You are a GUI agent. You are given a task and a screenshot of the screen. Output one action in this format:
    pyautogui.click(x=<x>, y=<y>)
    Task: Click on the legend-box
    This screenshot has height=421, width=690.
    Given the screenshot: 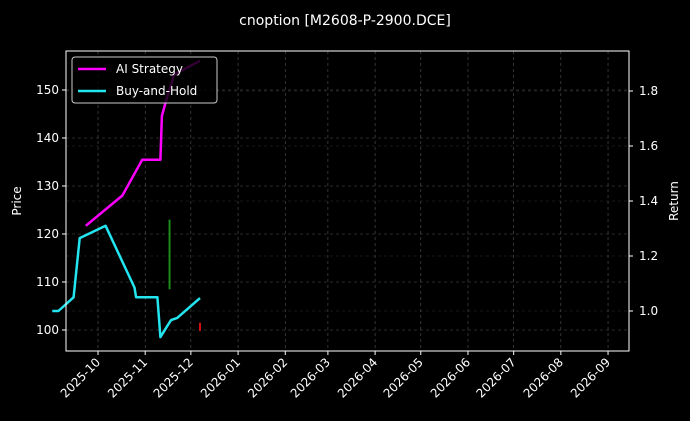 What is the action you would take?
    pyautogui.click(x=144, y=80)
    